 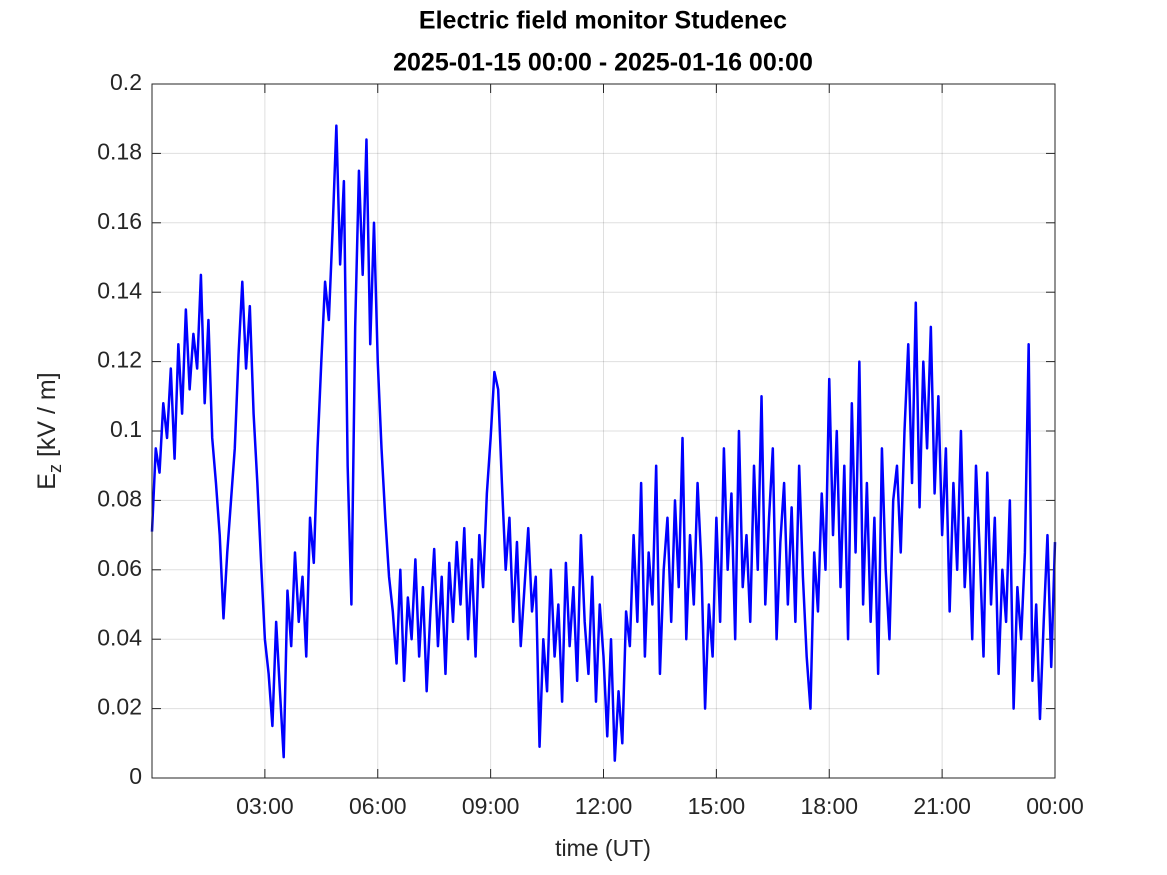 What do you see at coordinates (491, 806) in the screenshot?
I see `x-tick-label: 09:00` at bounding box center [491, 806].